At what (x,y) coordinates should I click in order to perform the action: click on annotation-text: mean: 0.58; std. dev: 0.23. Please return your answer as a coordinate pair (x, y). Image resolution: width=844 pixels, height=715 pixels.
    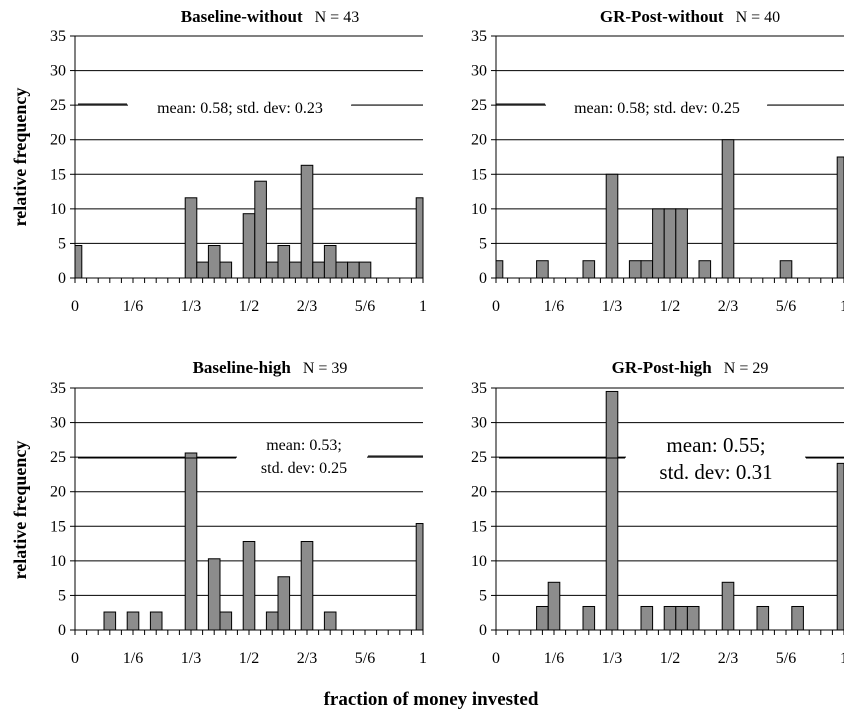
    Looking at the image, I should click on (240, 108).